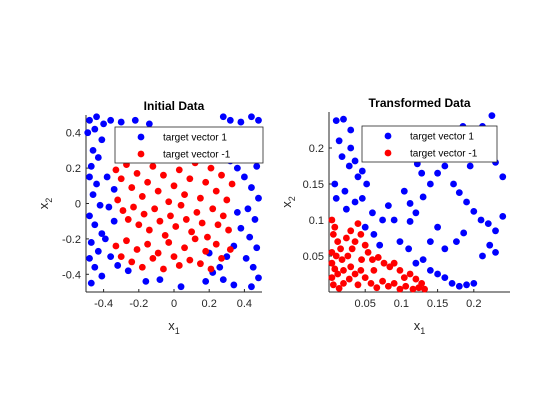  I want to click on y-tick-label: 0.05, so click(313, 257).